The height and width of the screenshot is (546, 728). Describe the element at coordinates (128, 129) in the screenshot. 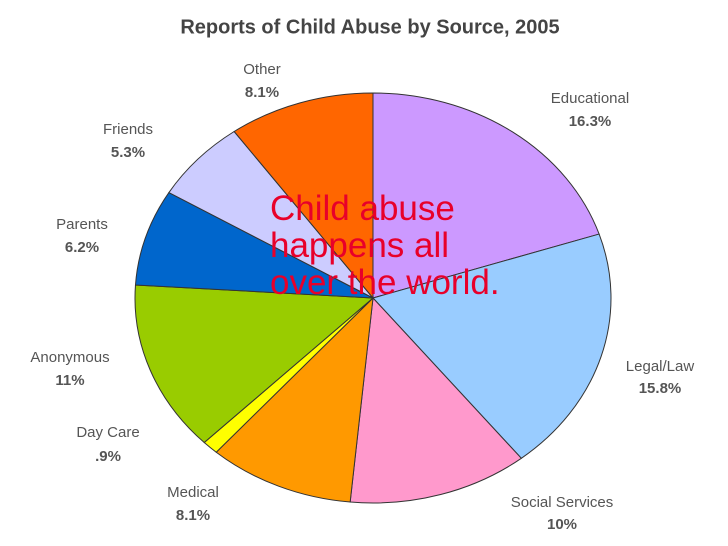

I see `slice-label: Friends` at that location.